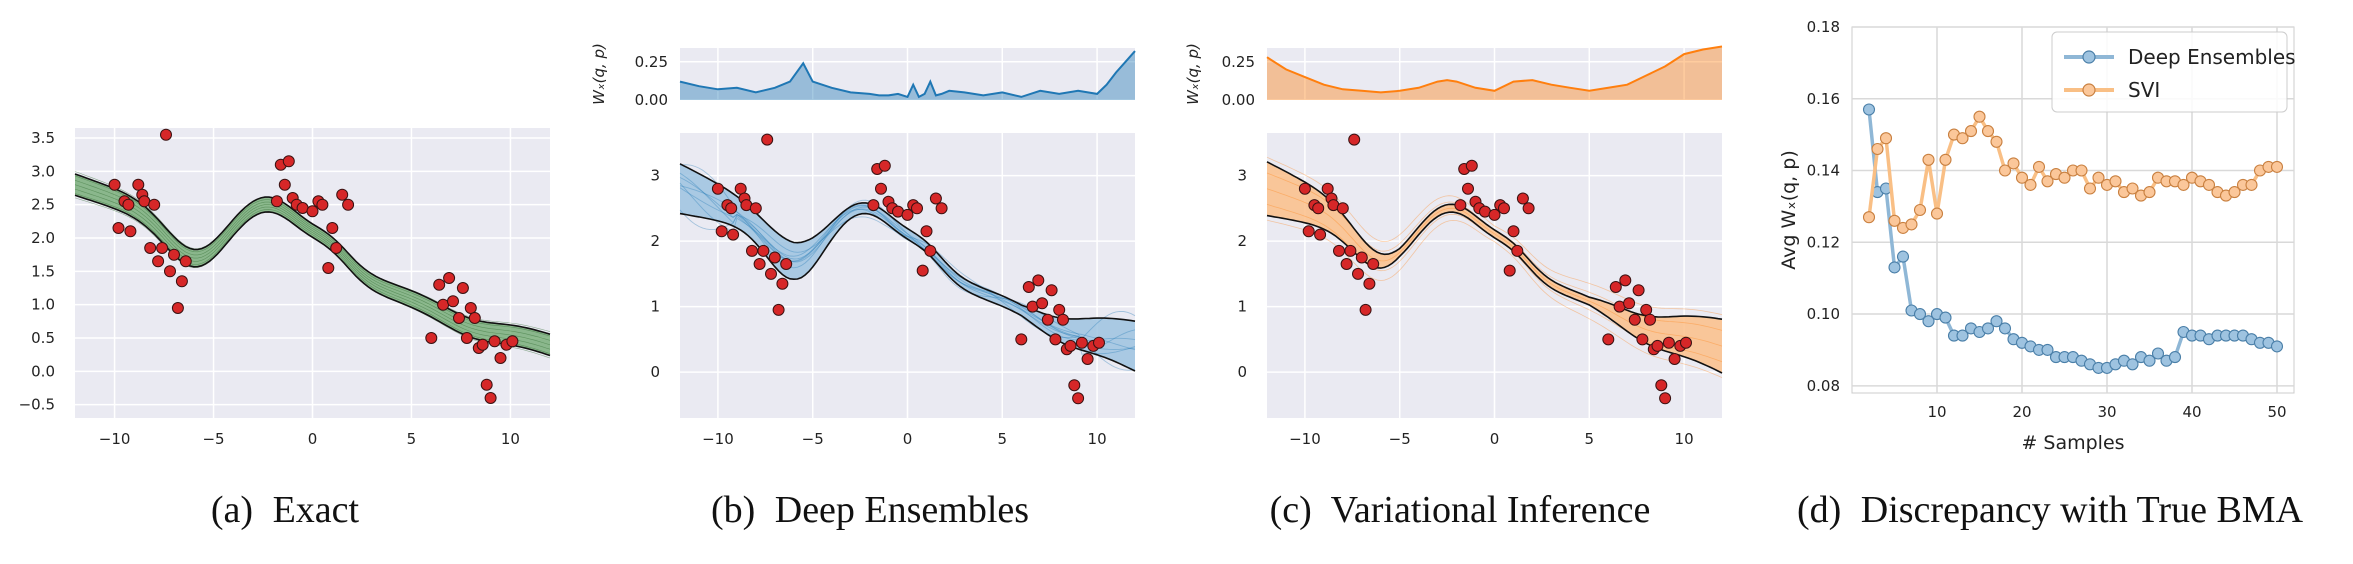 The width and height of the screenshot is (2353, 564). I want to click on panel-b-wasserstein-grid, so click(907, 74).